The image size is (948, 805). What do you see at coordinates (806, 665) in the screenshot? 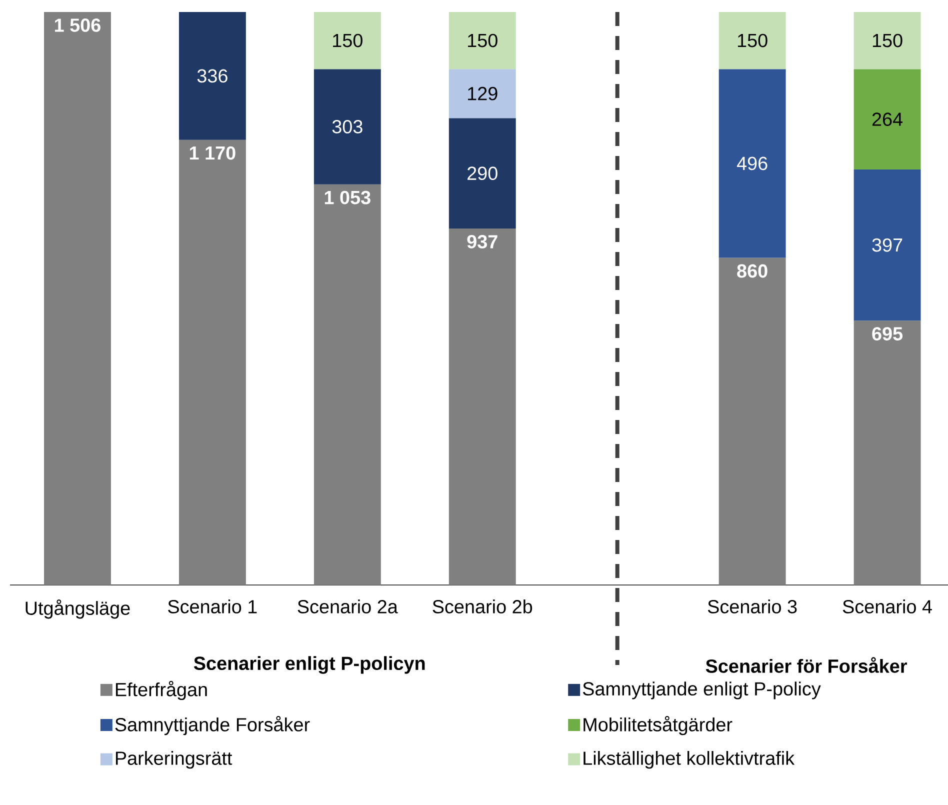
I see `text: Scenarier för Forsåker` at bounding box center [806, 665].